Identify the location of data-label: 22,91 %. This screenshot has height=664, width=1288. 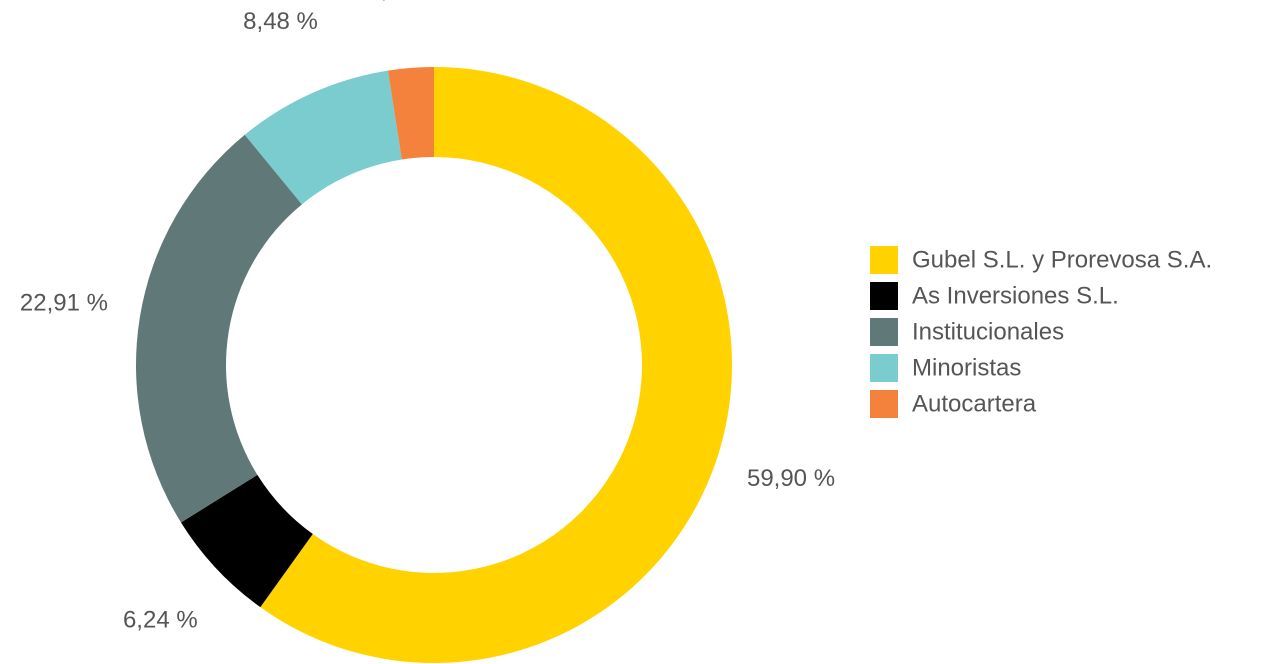
(64, 302).